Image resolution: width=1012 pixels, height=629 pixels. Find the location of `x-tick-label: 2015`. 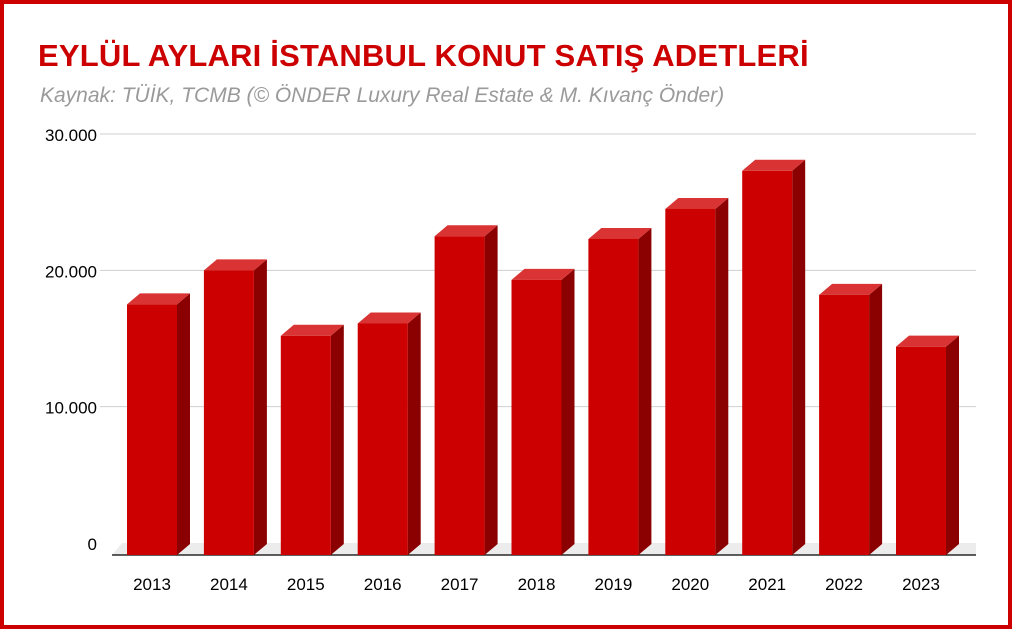

x-tick-label: 2015 is located at coordinates (306, 584).